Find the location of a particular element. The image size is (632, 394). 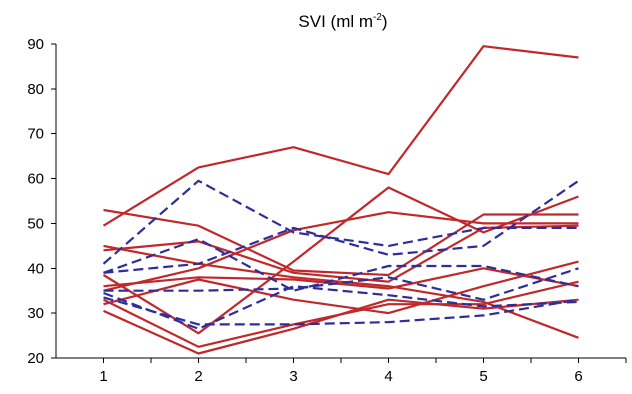

y-tick-label: 90 is located at coordinates (35, 44).